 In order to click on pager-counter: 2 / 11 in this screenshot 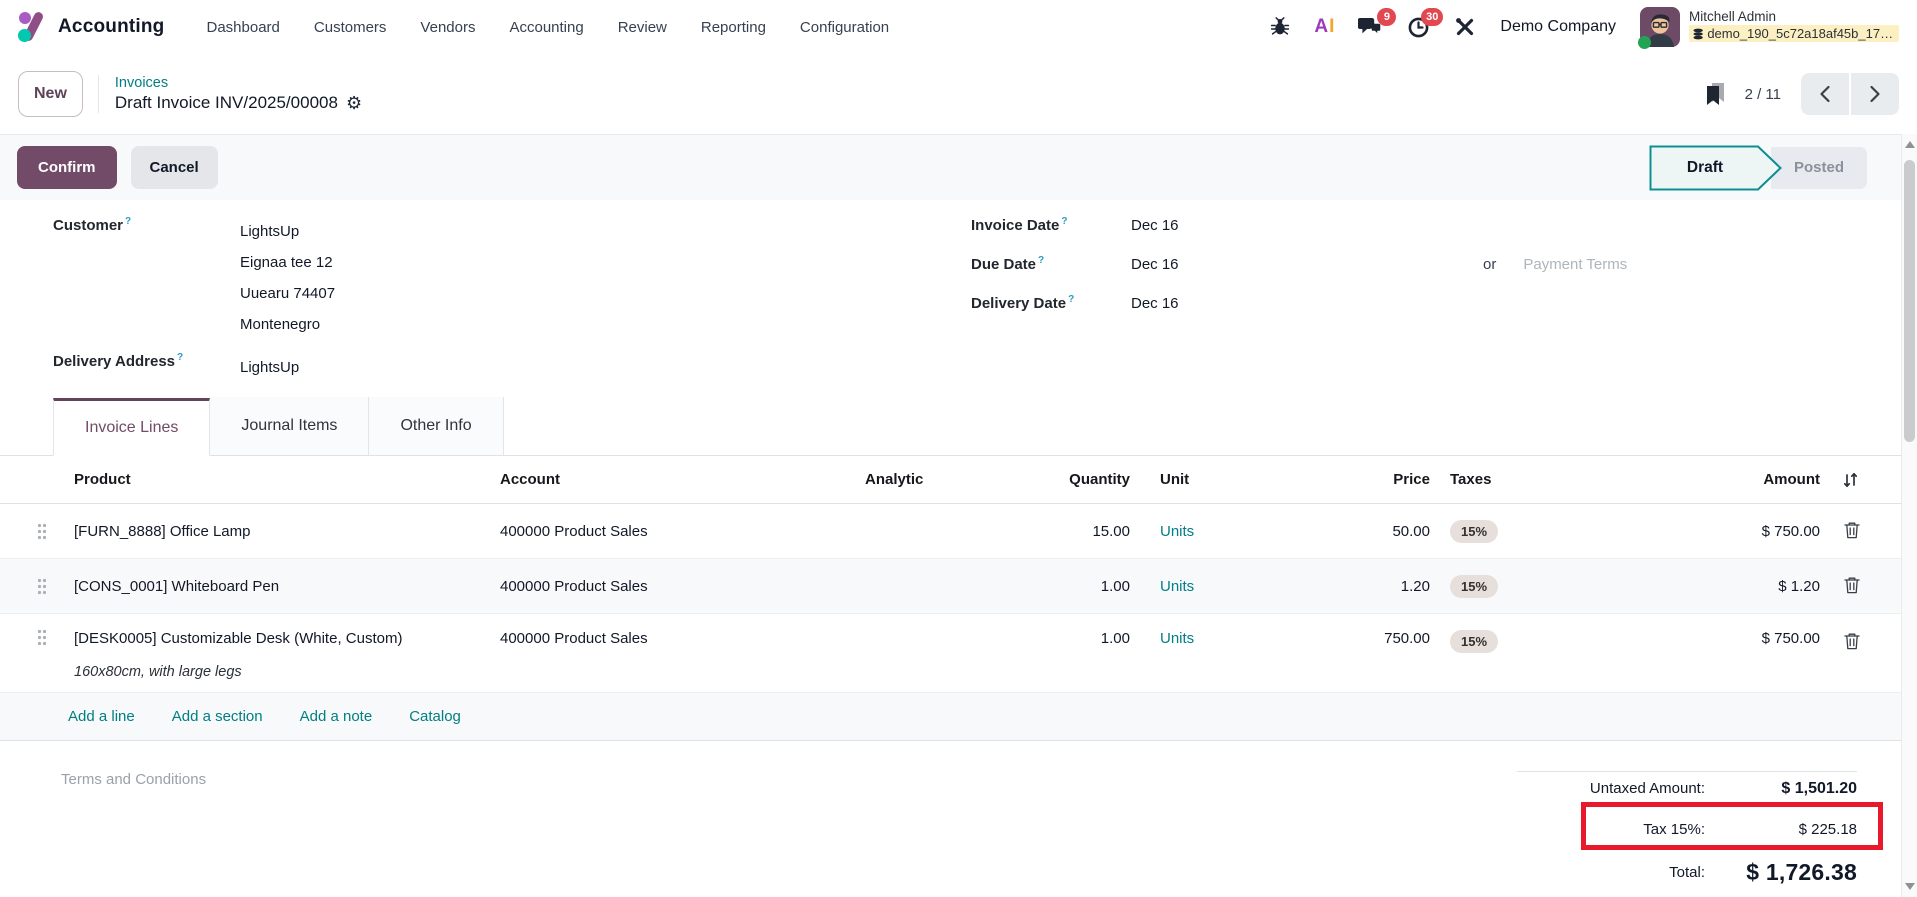, I will do `click(1762, 94)`.